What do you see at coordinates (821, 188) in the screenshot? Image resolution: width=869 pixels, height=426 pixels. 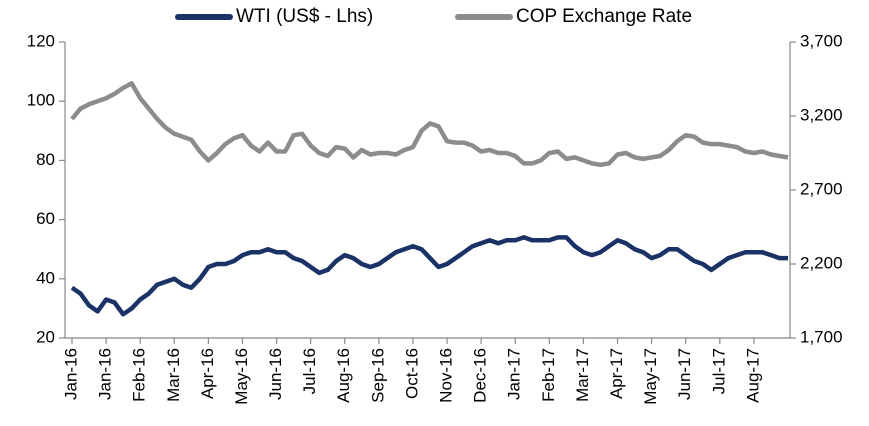 I see `y2-tick-label: 2,700` at bounding box center [821, 188].